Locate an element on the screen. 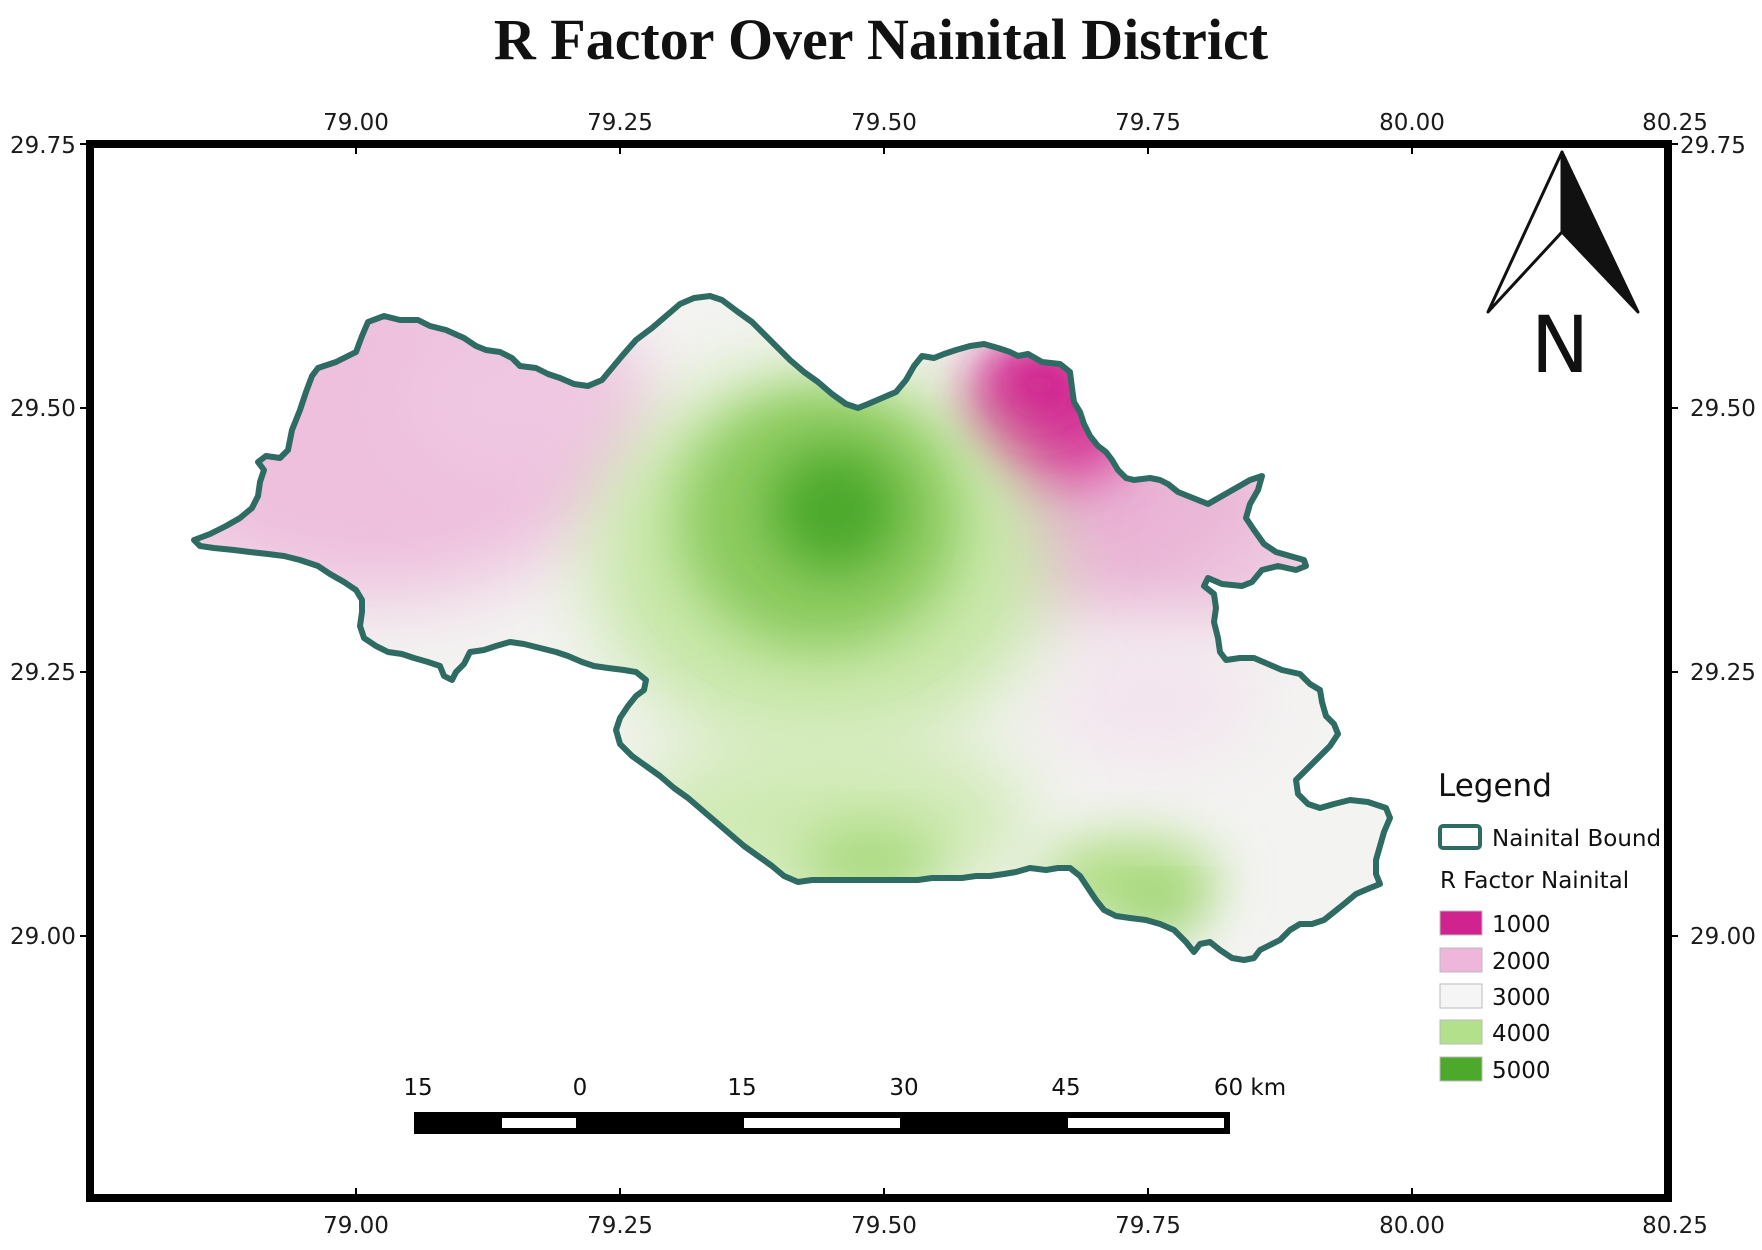  x-tick-top: 79.25 is located at coordinates (620, 123).